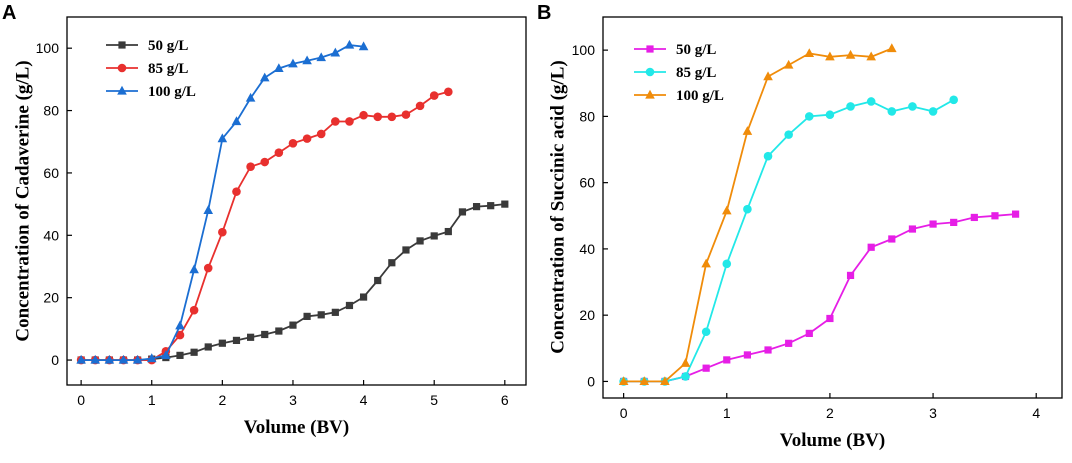  Describe the element at coordinates (9, 13) in the screenshot. I see `panel-letter-a: A` at that location.